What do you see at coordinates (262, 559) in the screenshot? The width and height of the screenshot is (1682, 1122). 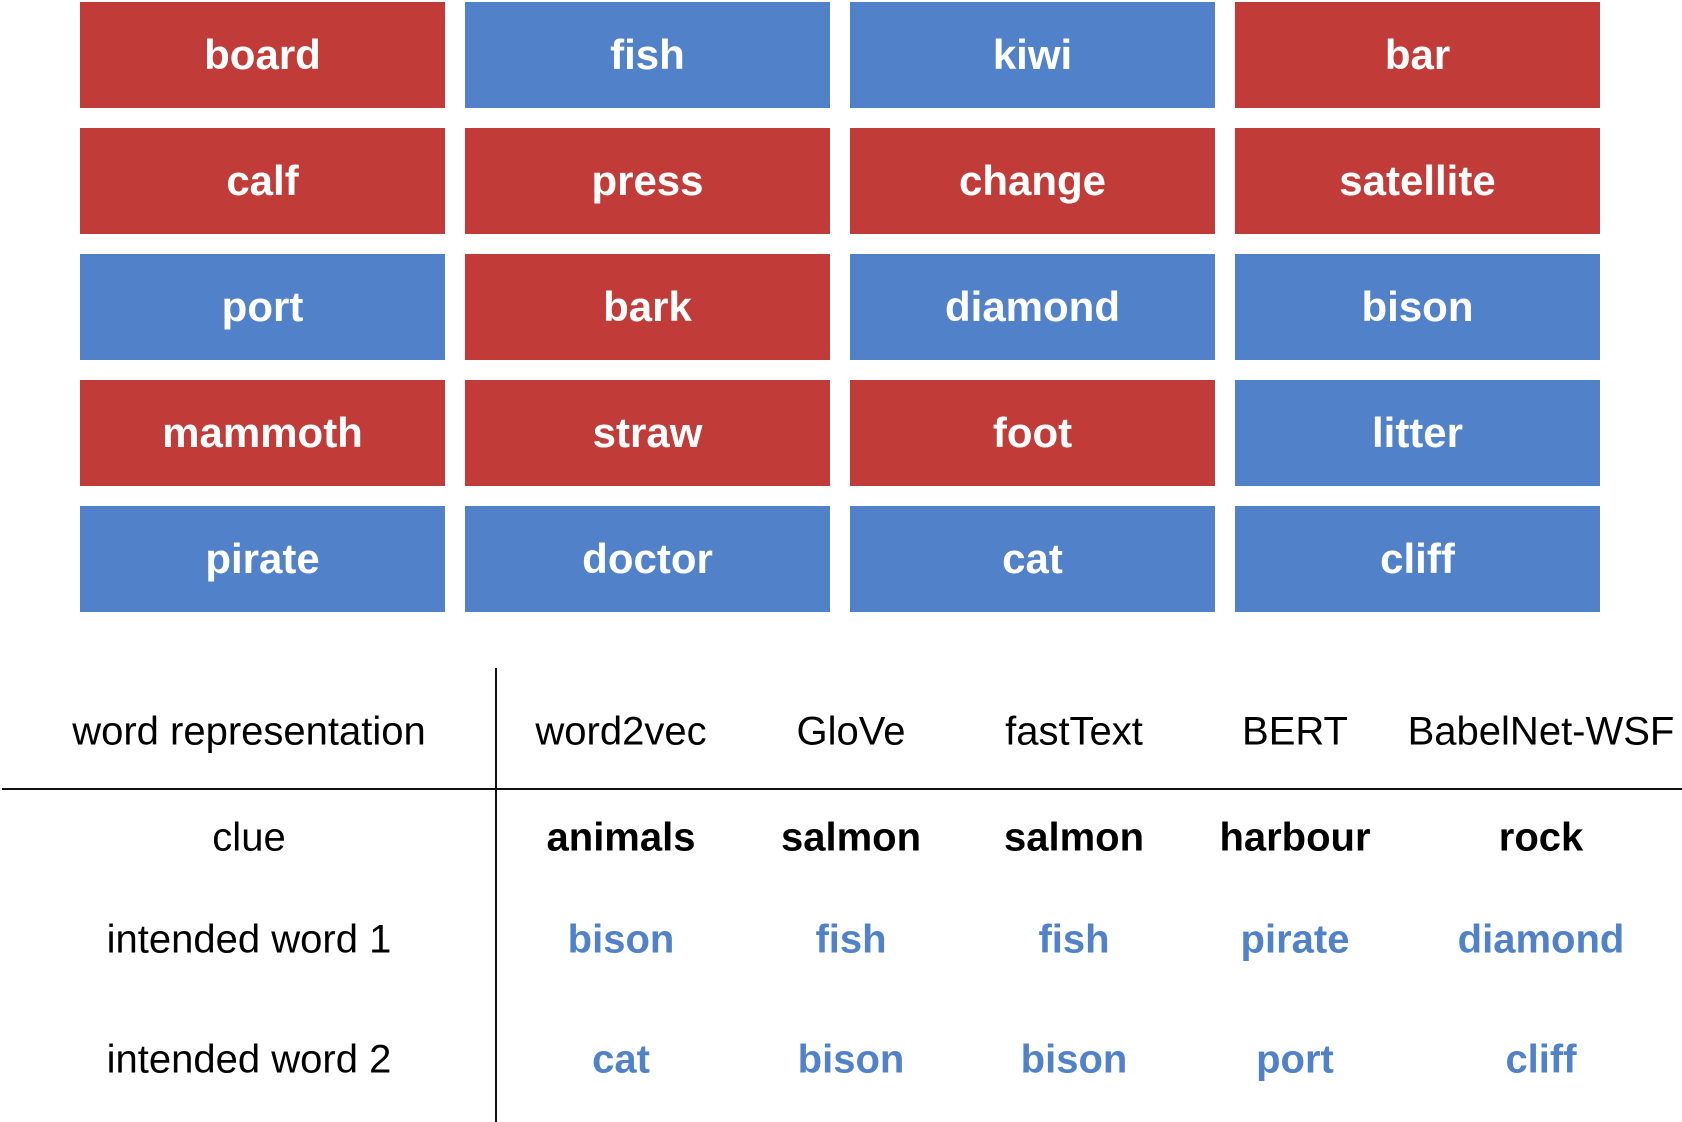 I see `word-card: pirate` at bounding box center [262, 559].